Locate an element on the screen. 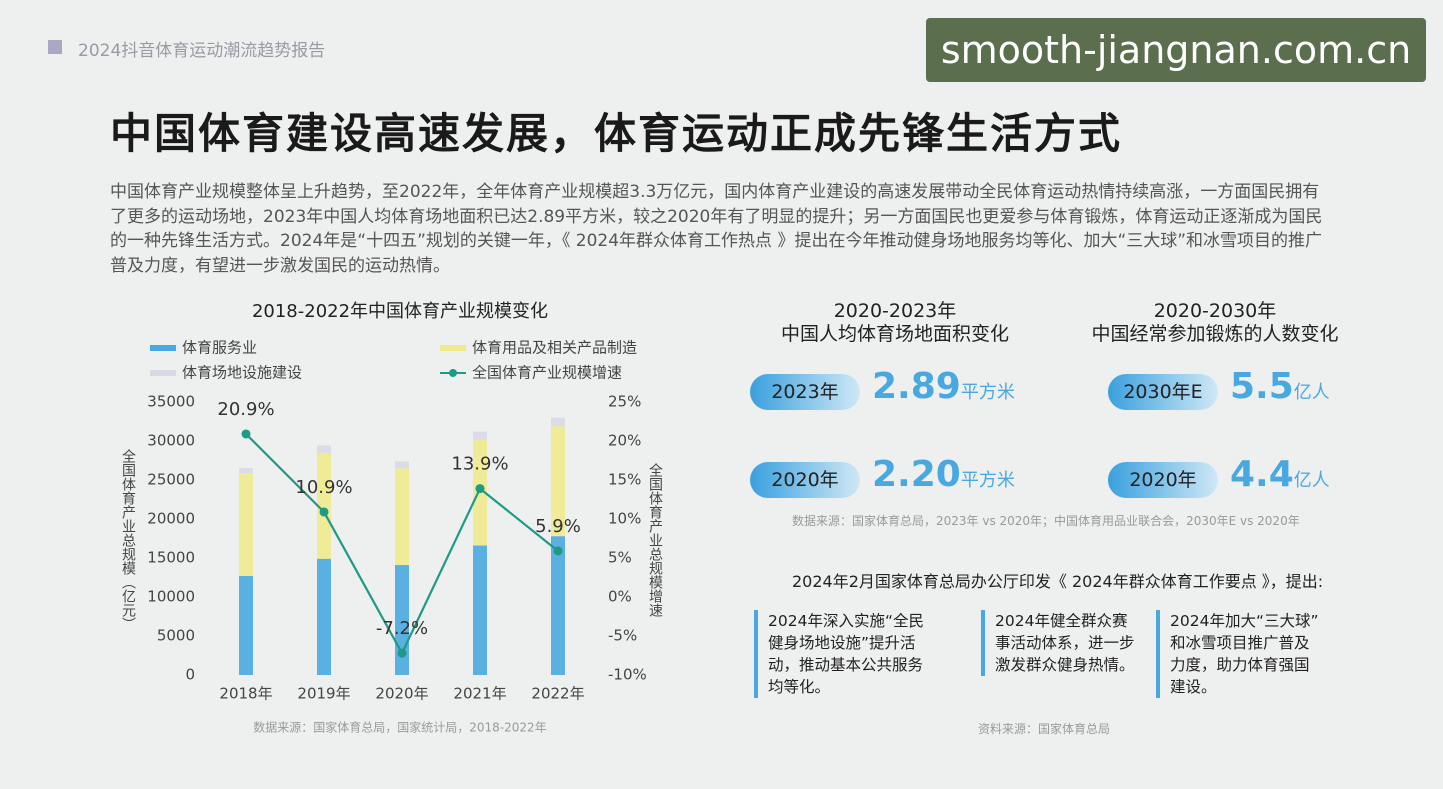 This screenshot has height=789, width=1443. stat-number: 4.4 is located at coordinates (1262, 474).